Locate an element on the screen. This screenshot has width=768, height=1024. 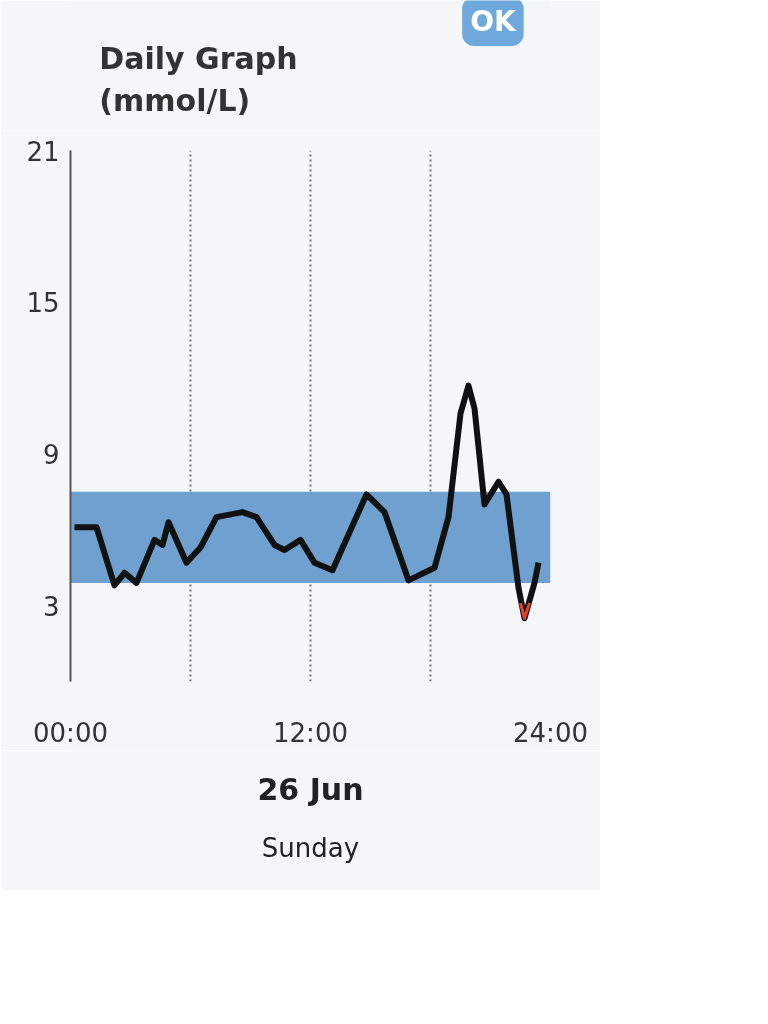
text: 26 Jun is located at coordinates (310, 789).